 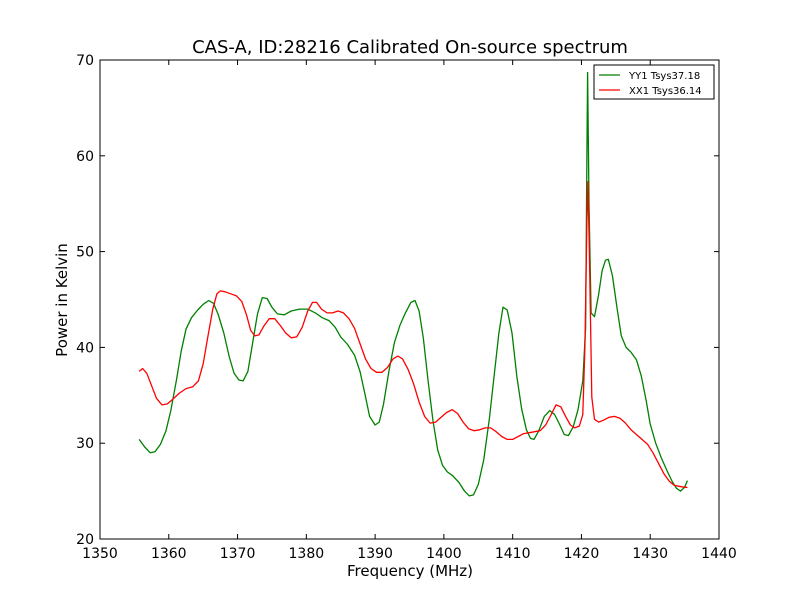 What do you see at coordinates (85, 61) in the screenshot?
I see `y-tick-label: 70` at bounding box center [85, 61].